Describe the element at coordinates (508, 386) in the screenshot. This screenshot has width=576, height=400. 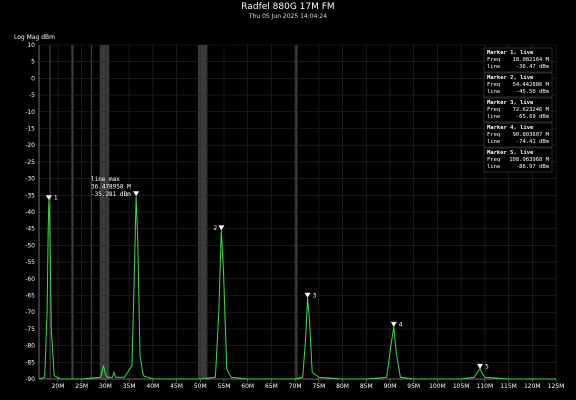
I see `x-tick-label: 115M` at that location.